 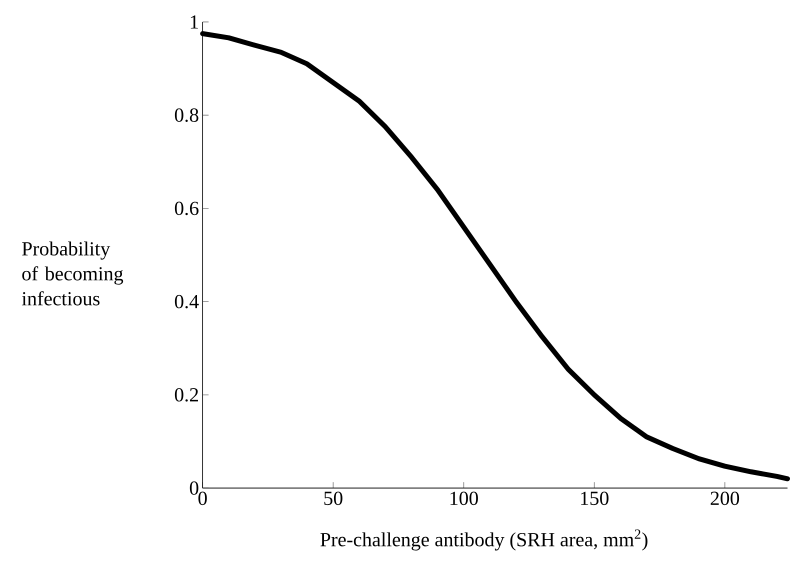 What do you see at coordinates (186, 209) in the screenshot?
I see `y-tick-label: 0.6` at bounding box center [186, 209].